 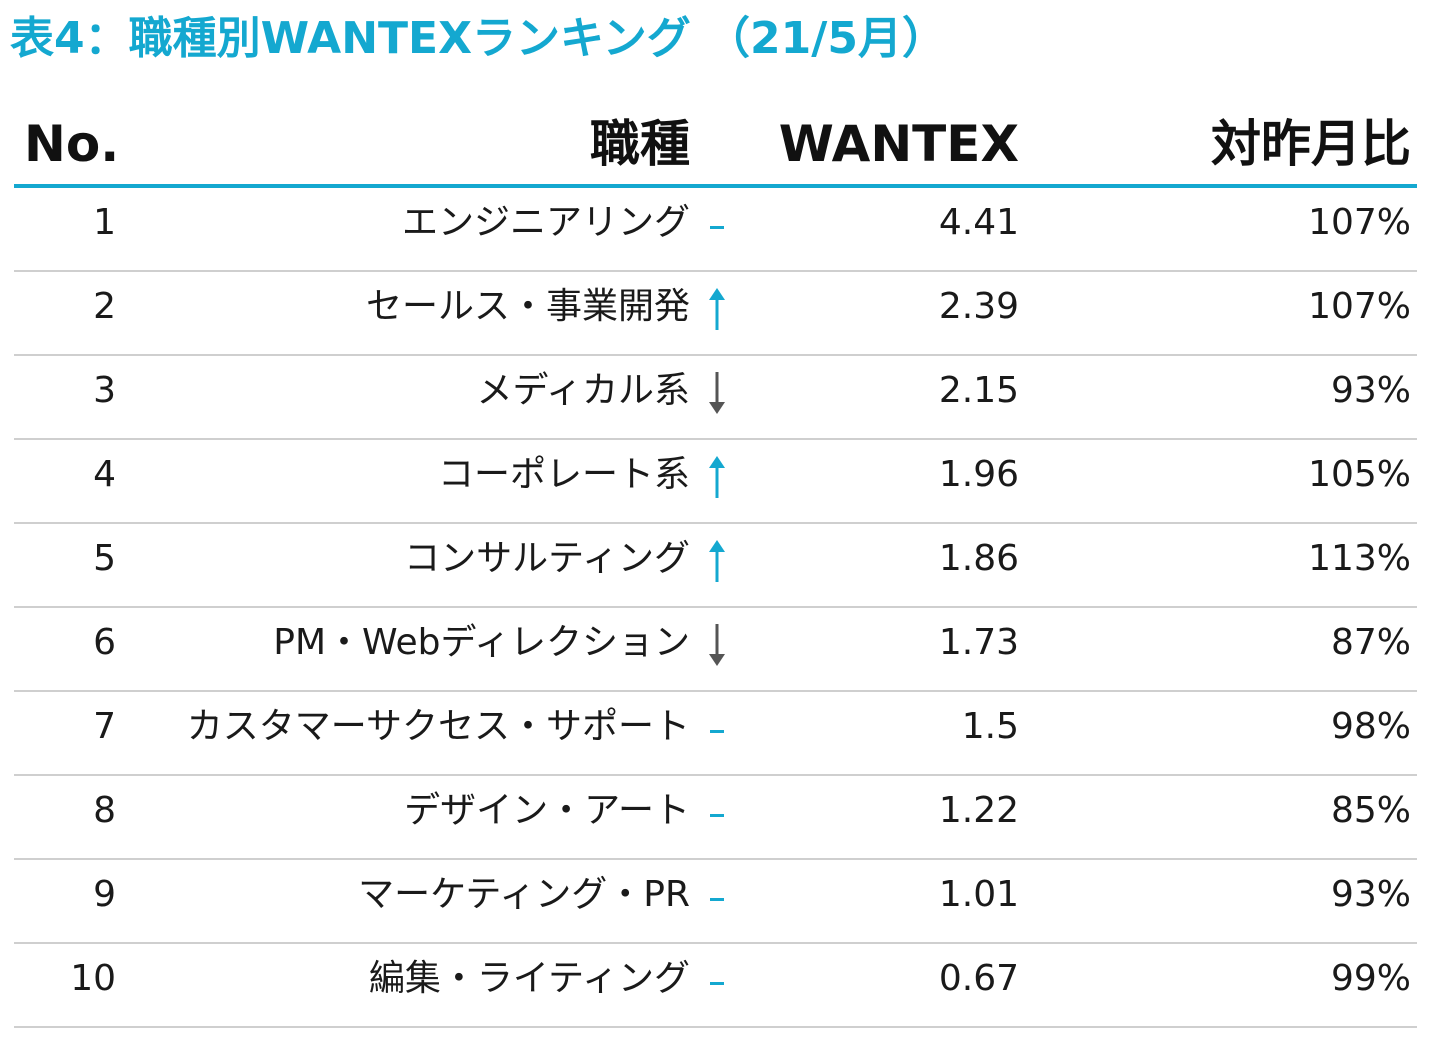 What do you see at coordinates (527, 306) in the screenshot?
I see `job-category: セールス・事業開発` at bounding box center [527, 306].